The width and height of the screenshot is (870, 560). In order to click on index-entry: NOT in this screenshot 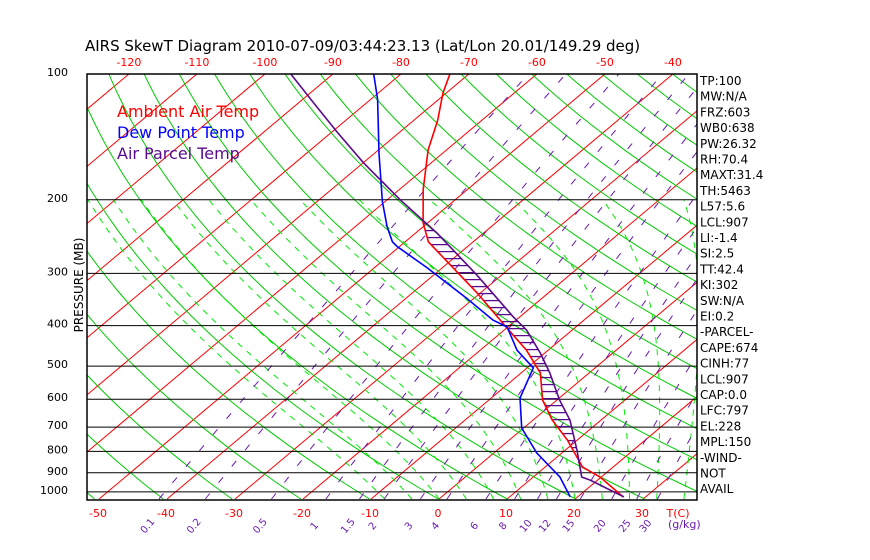, I will do `click(713, 474)`.